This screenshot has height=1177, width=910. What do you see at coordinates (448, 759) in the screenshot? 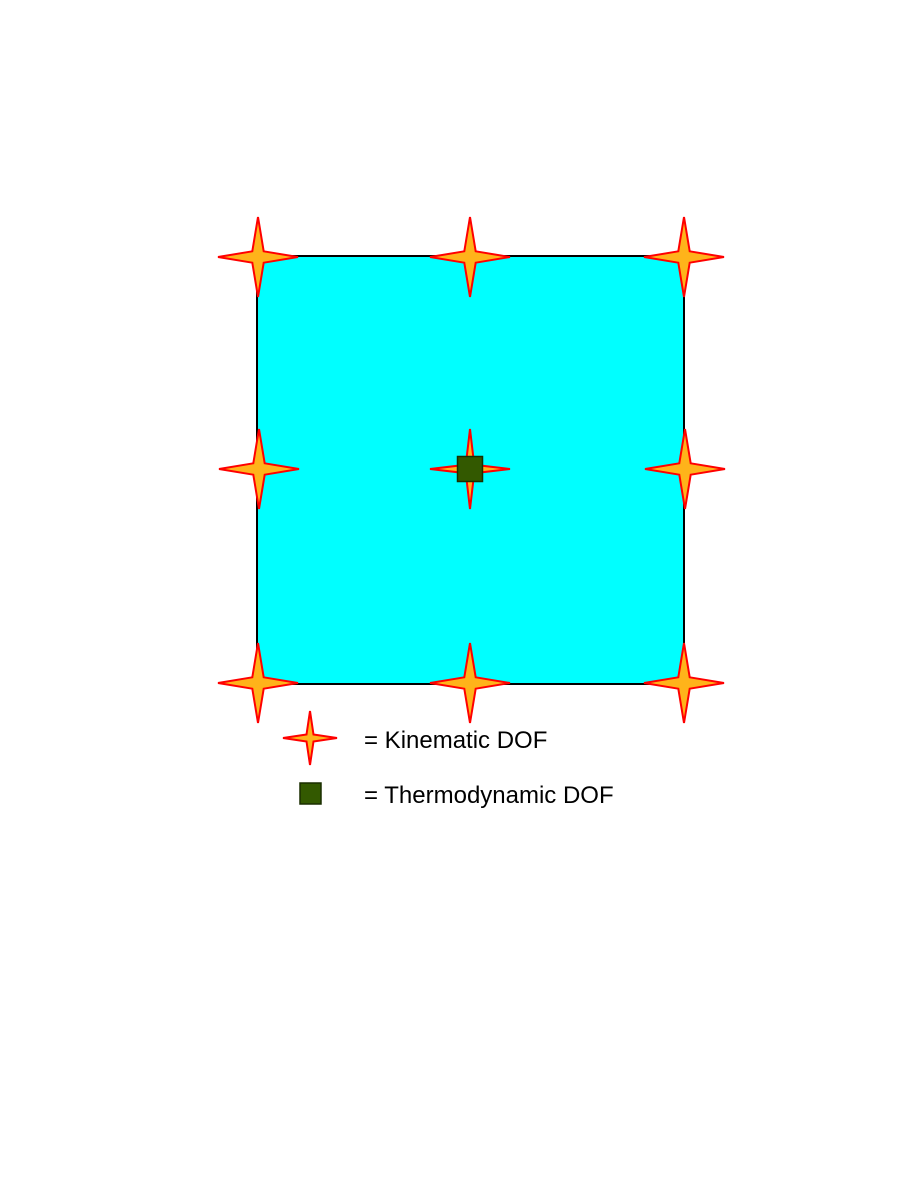
I see `legend: = Kinematic DOF = Thermodynamic DOF` at bounding box center [448, 759].